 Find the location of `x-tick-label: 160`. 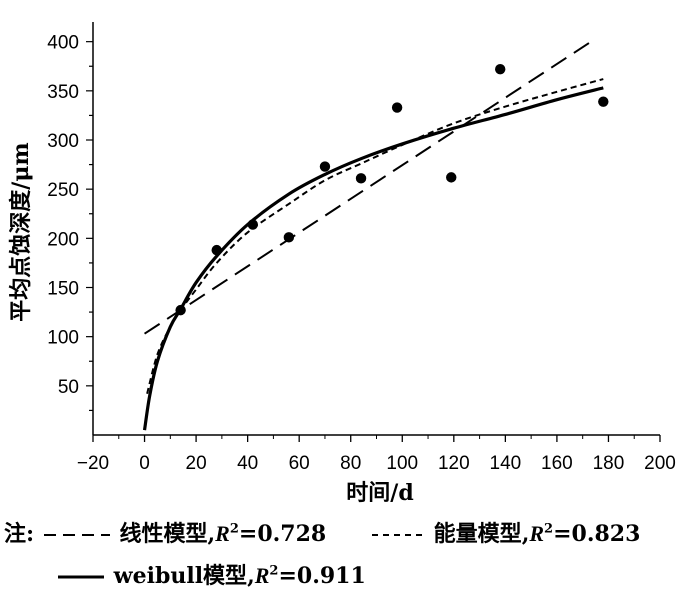

x-tick-label: 160 is located at coordinates (557, 463).